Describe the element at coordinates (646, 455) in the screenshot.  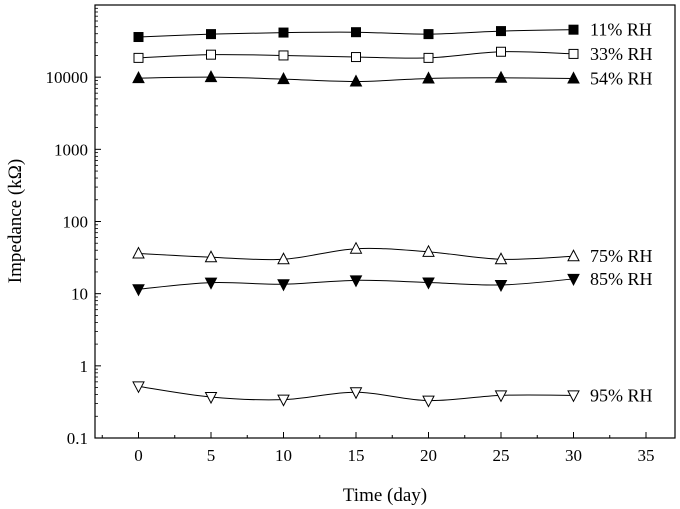
I see `x-tick-label: 35` at that location.